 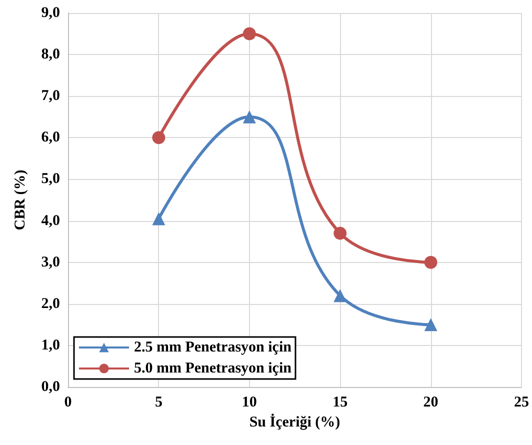 What do you see at coordinates (249, 402) in the screenshot?
I see `x-tick-label: 10` at bounding box center [249, 402].